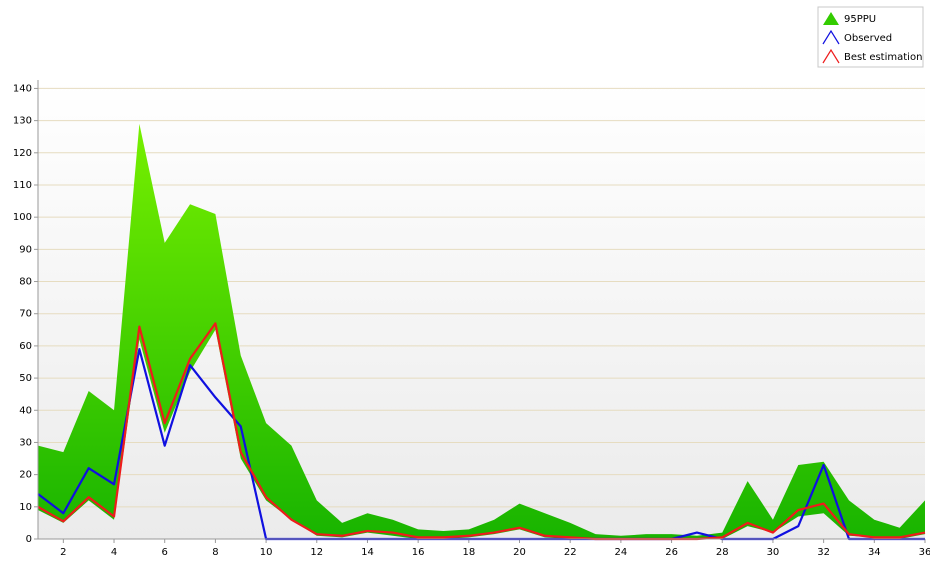 The height and width of the screenshot is (563, 930). I want to click on y-tick-label: 70, so click(25, 314).